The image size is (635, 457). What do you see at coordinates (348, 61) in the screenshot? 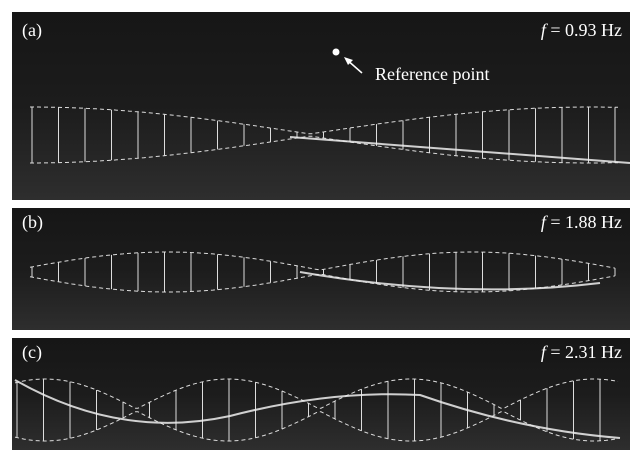
I see `reference-arrowhead` at bounding box center [348, 61].